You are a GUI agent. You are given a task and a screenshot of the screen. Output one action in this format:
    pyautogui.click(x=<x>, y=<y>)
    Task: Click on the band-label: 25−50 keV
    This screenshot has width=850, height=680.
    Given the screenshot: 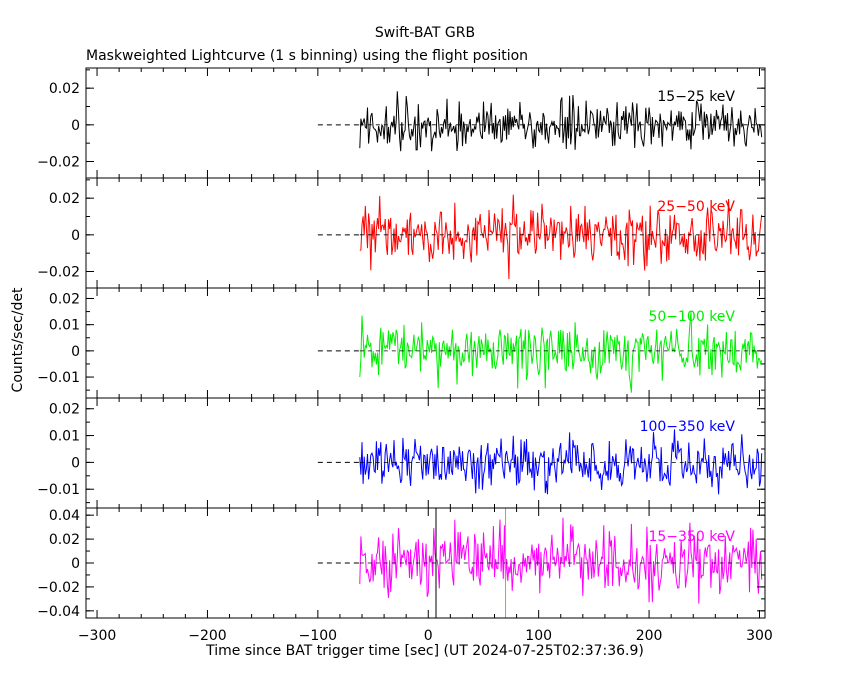 What is the action you would take?
    pyautogui.click(x=696, y=207)
    